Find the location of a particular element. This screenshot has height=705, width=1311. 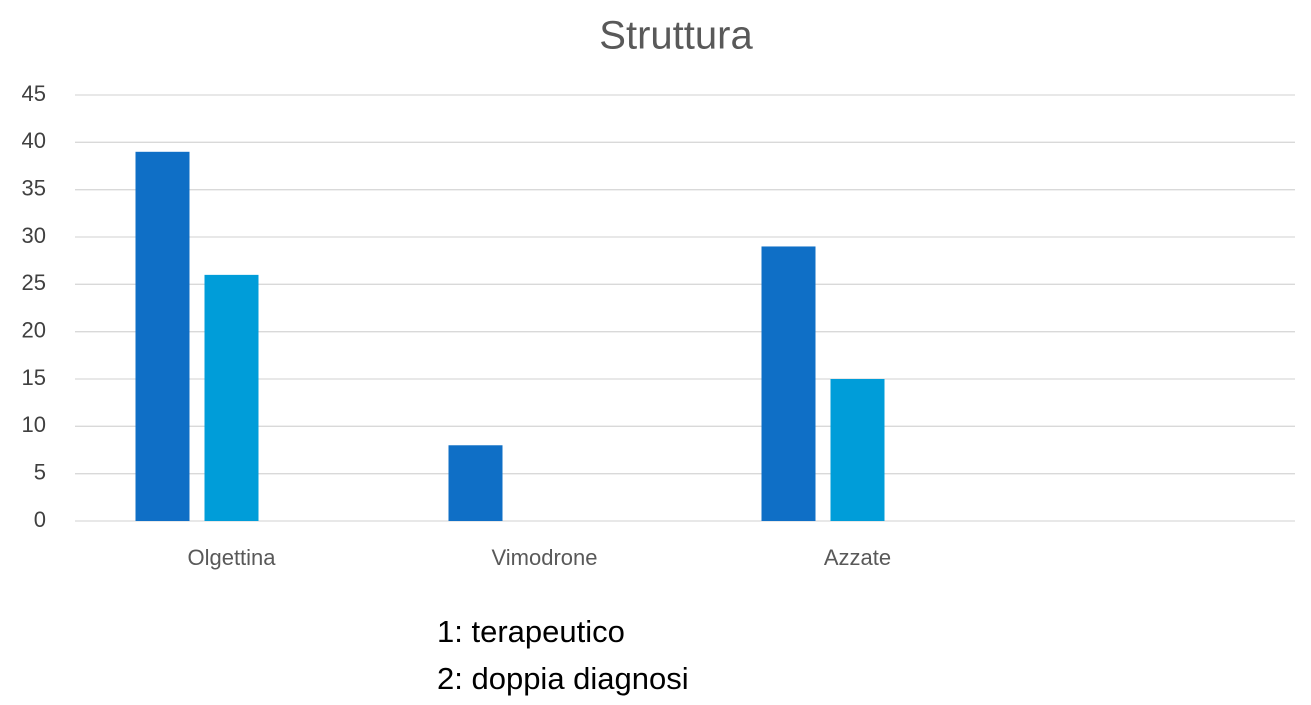

annotation: 2: doppia diagnosi is located at coordinates (563, 678).